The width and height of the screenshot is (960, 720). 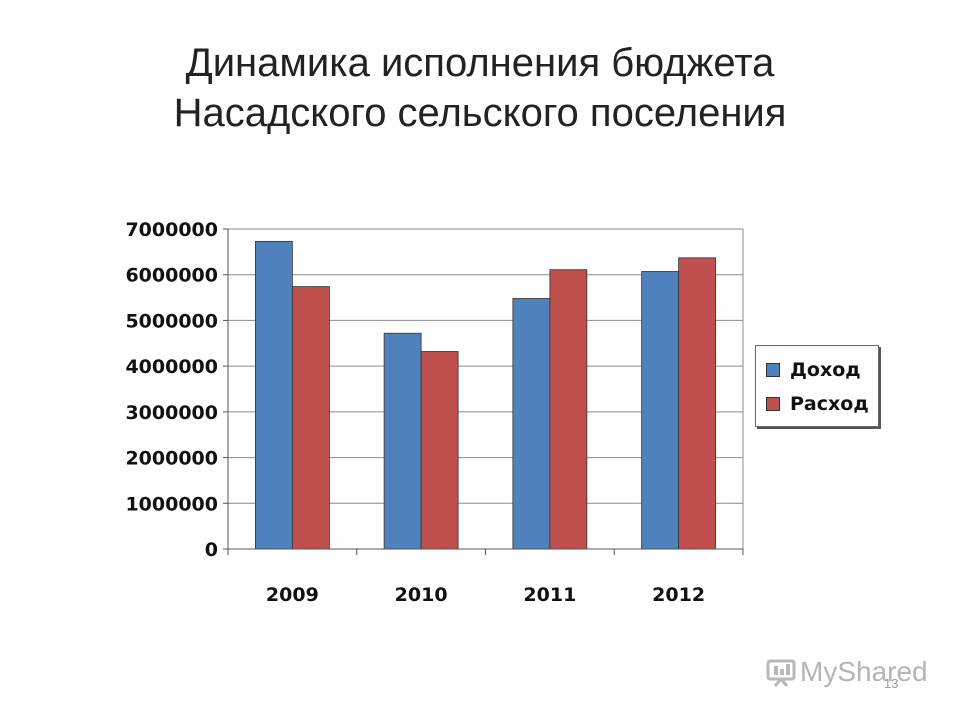 What do you see at coordinates (891, 683) in the screenshot?
I see `page-number: 13` at bounding box center [891, 683].